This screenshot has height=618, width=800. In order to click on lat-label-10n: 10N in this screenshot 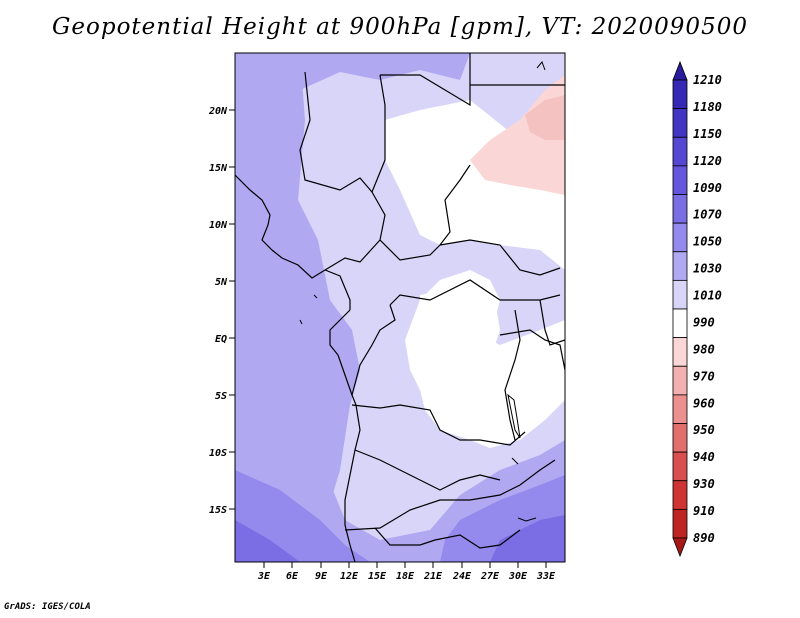, I will do `click(218, 225)`.